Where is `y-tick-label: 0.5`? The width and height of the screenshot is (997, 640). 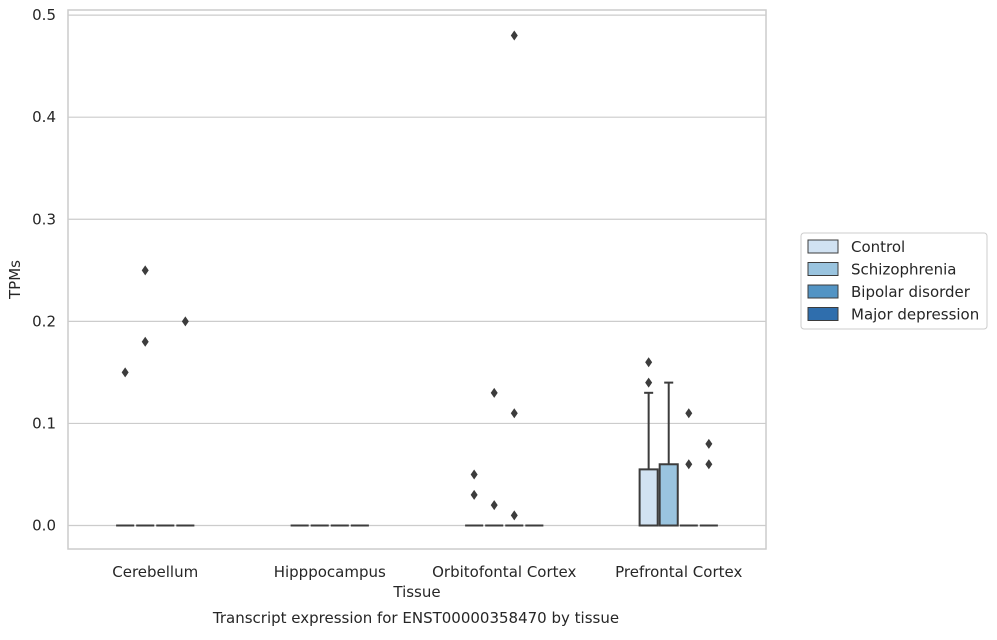
y-tick-label: 0.5 is located at coordinates (44, 15).